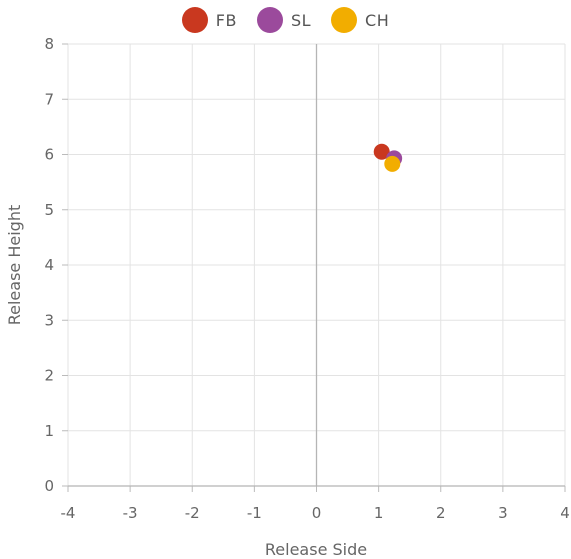 The width and height of the screenshot is (571, 559). What do you see at coordinates (316, 549) in the screenshot?
I see `x-axis-title: Release Side` at bounding box center [316, 549].